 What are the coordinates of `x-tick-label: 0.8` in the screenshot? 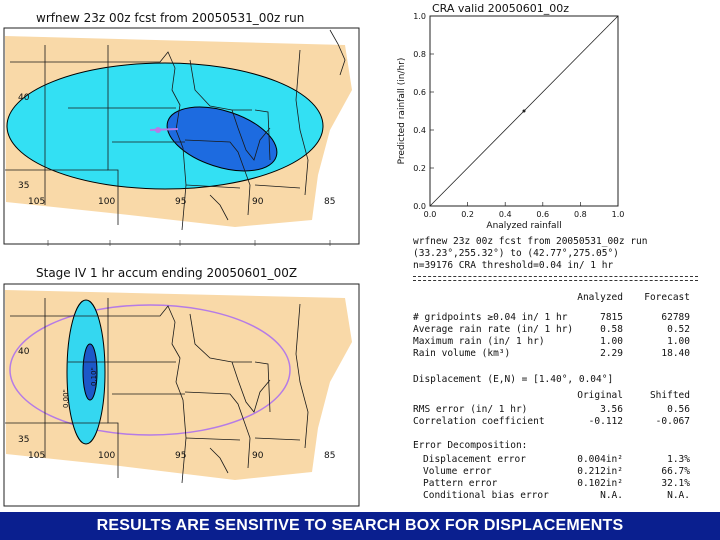 It's located at (580, 214).